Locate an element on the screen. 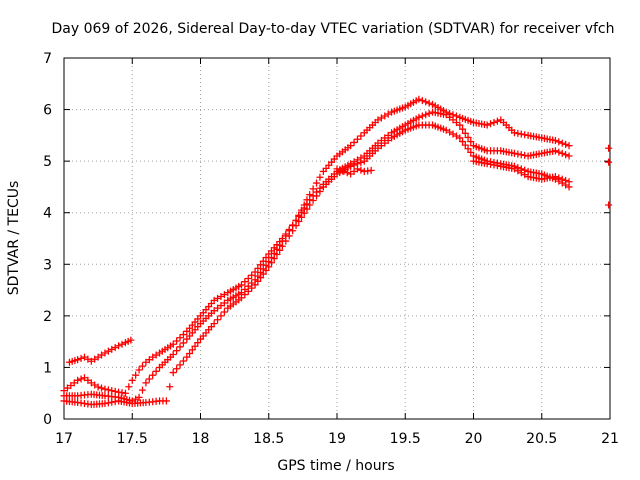  y-tick-label: 6 is located at coordinates (47, 111).